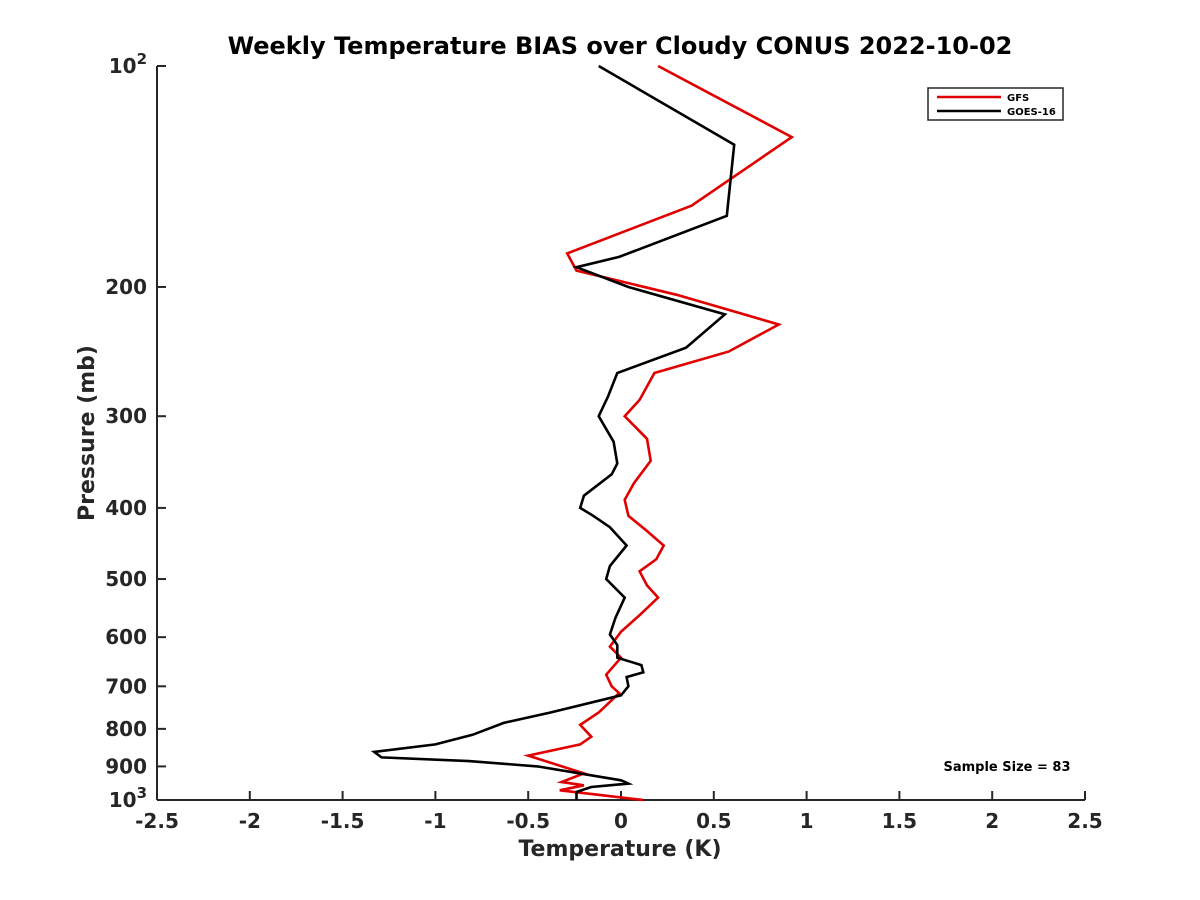  What do you see at coordinates (126, 579) in the screenshot?
I see `y-tick-label: 500` at bounding box center [126, 579].